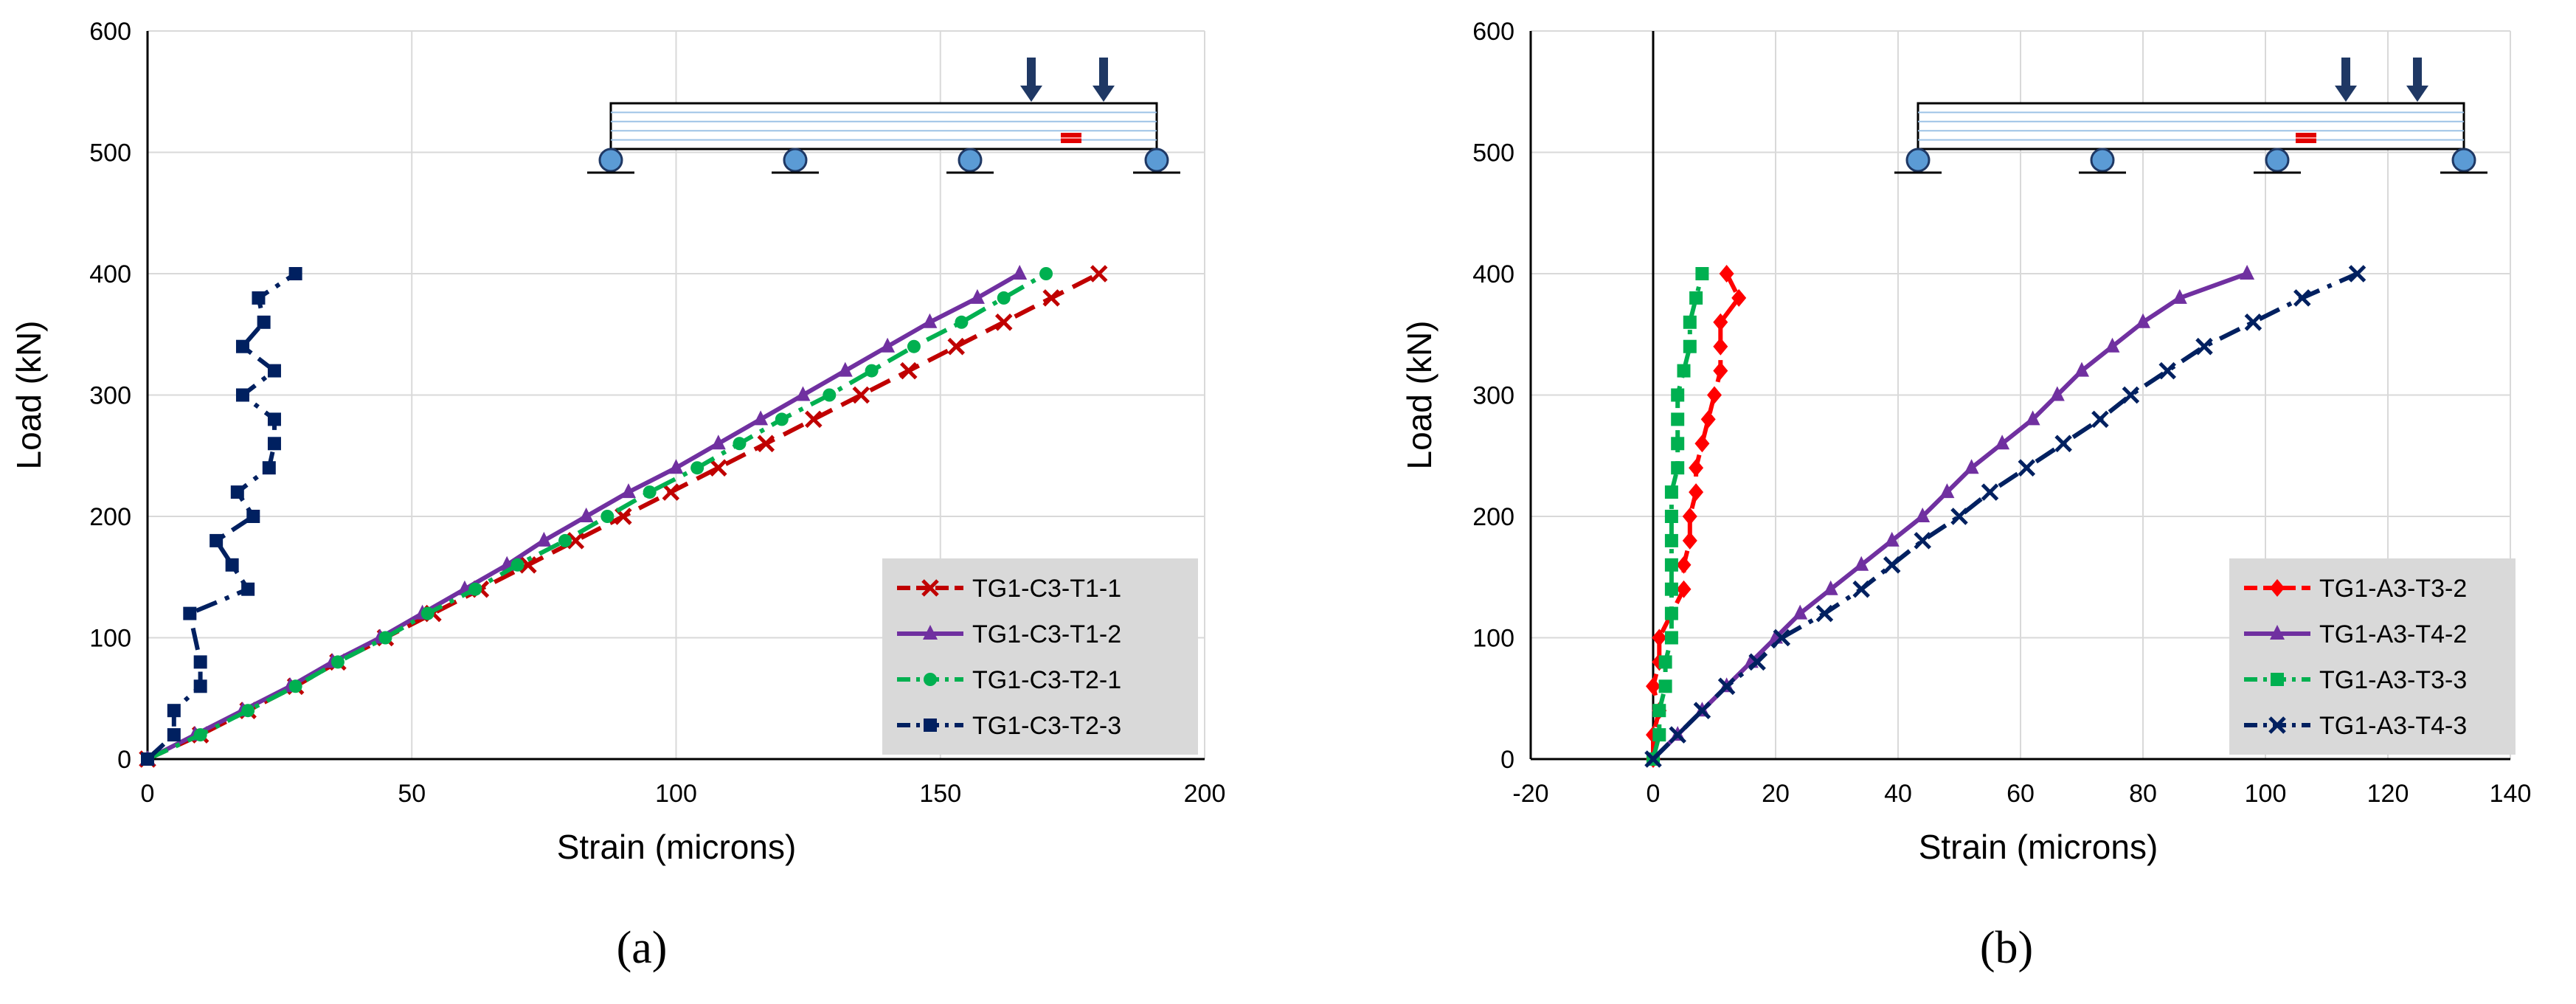 The height and width of the screenshot is (1004, 2576). I want to click on y-axis-title: Load (kN), so click(29, 395).